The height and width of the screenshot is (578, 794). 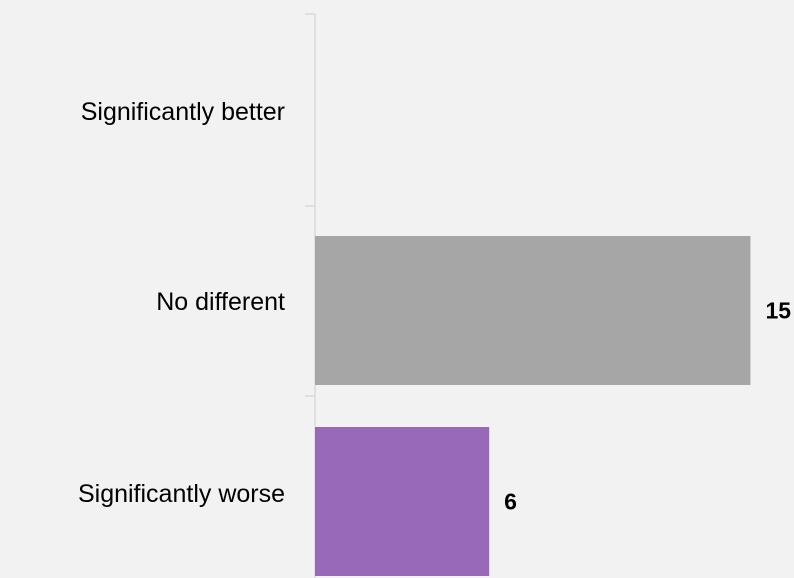 What do you see at coordinates (510, 502) in the screenshot?
I see `data-label-significantly-worse: 6` at bounding box center [510, 502].